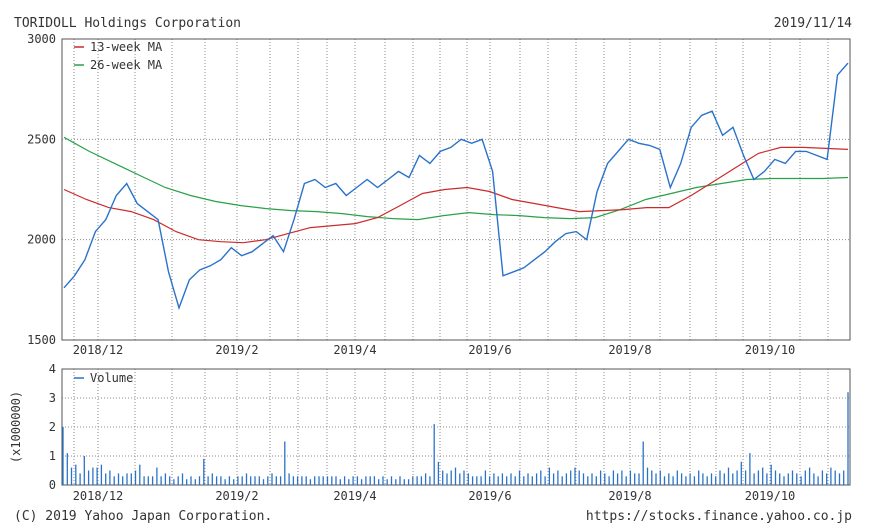 This screenshot has width=870, height=532. I want to click on volume-xtick-label: 2019/8, so click(629, 496).